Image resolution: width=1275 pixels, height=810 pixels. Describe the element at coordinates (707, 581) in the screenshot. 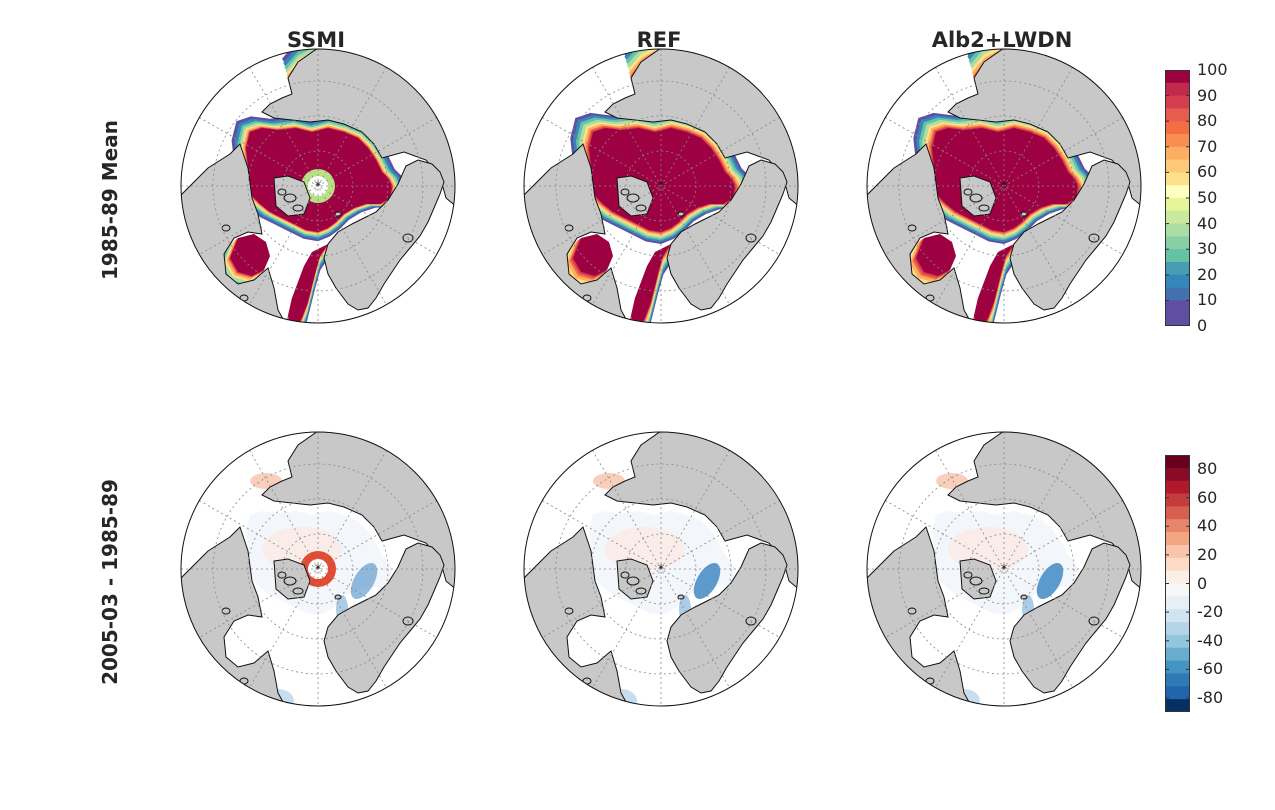

I see `diff-negative-patch` at that location.